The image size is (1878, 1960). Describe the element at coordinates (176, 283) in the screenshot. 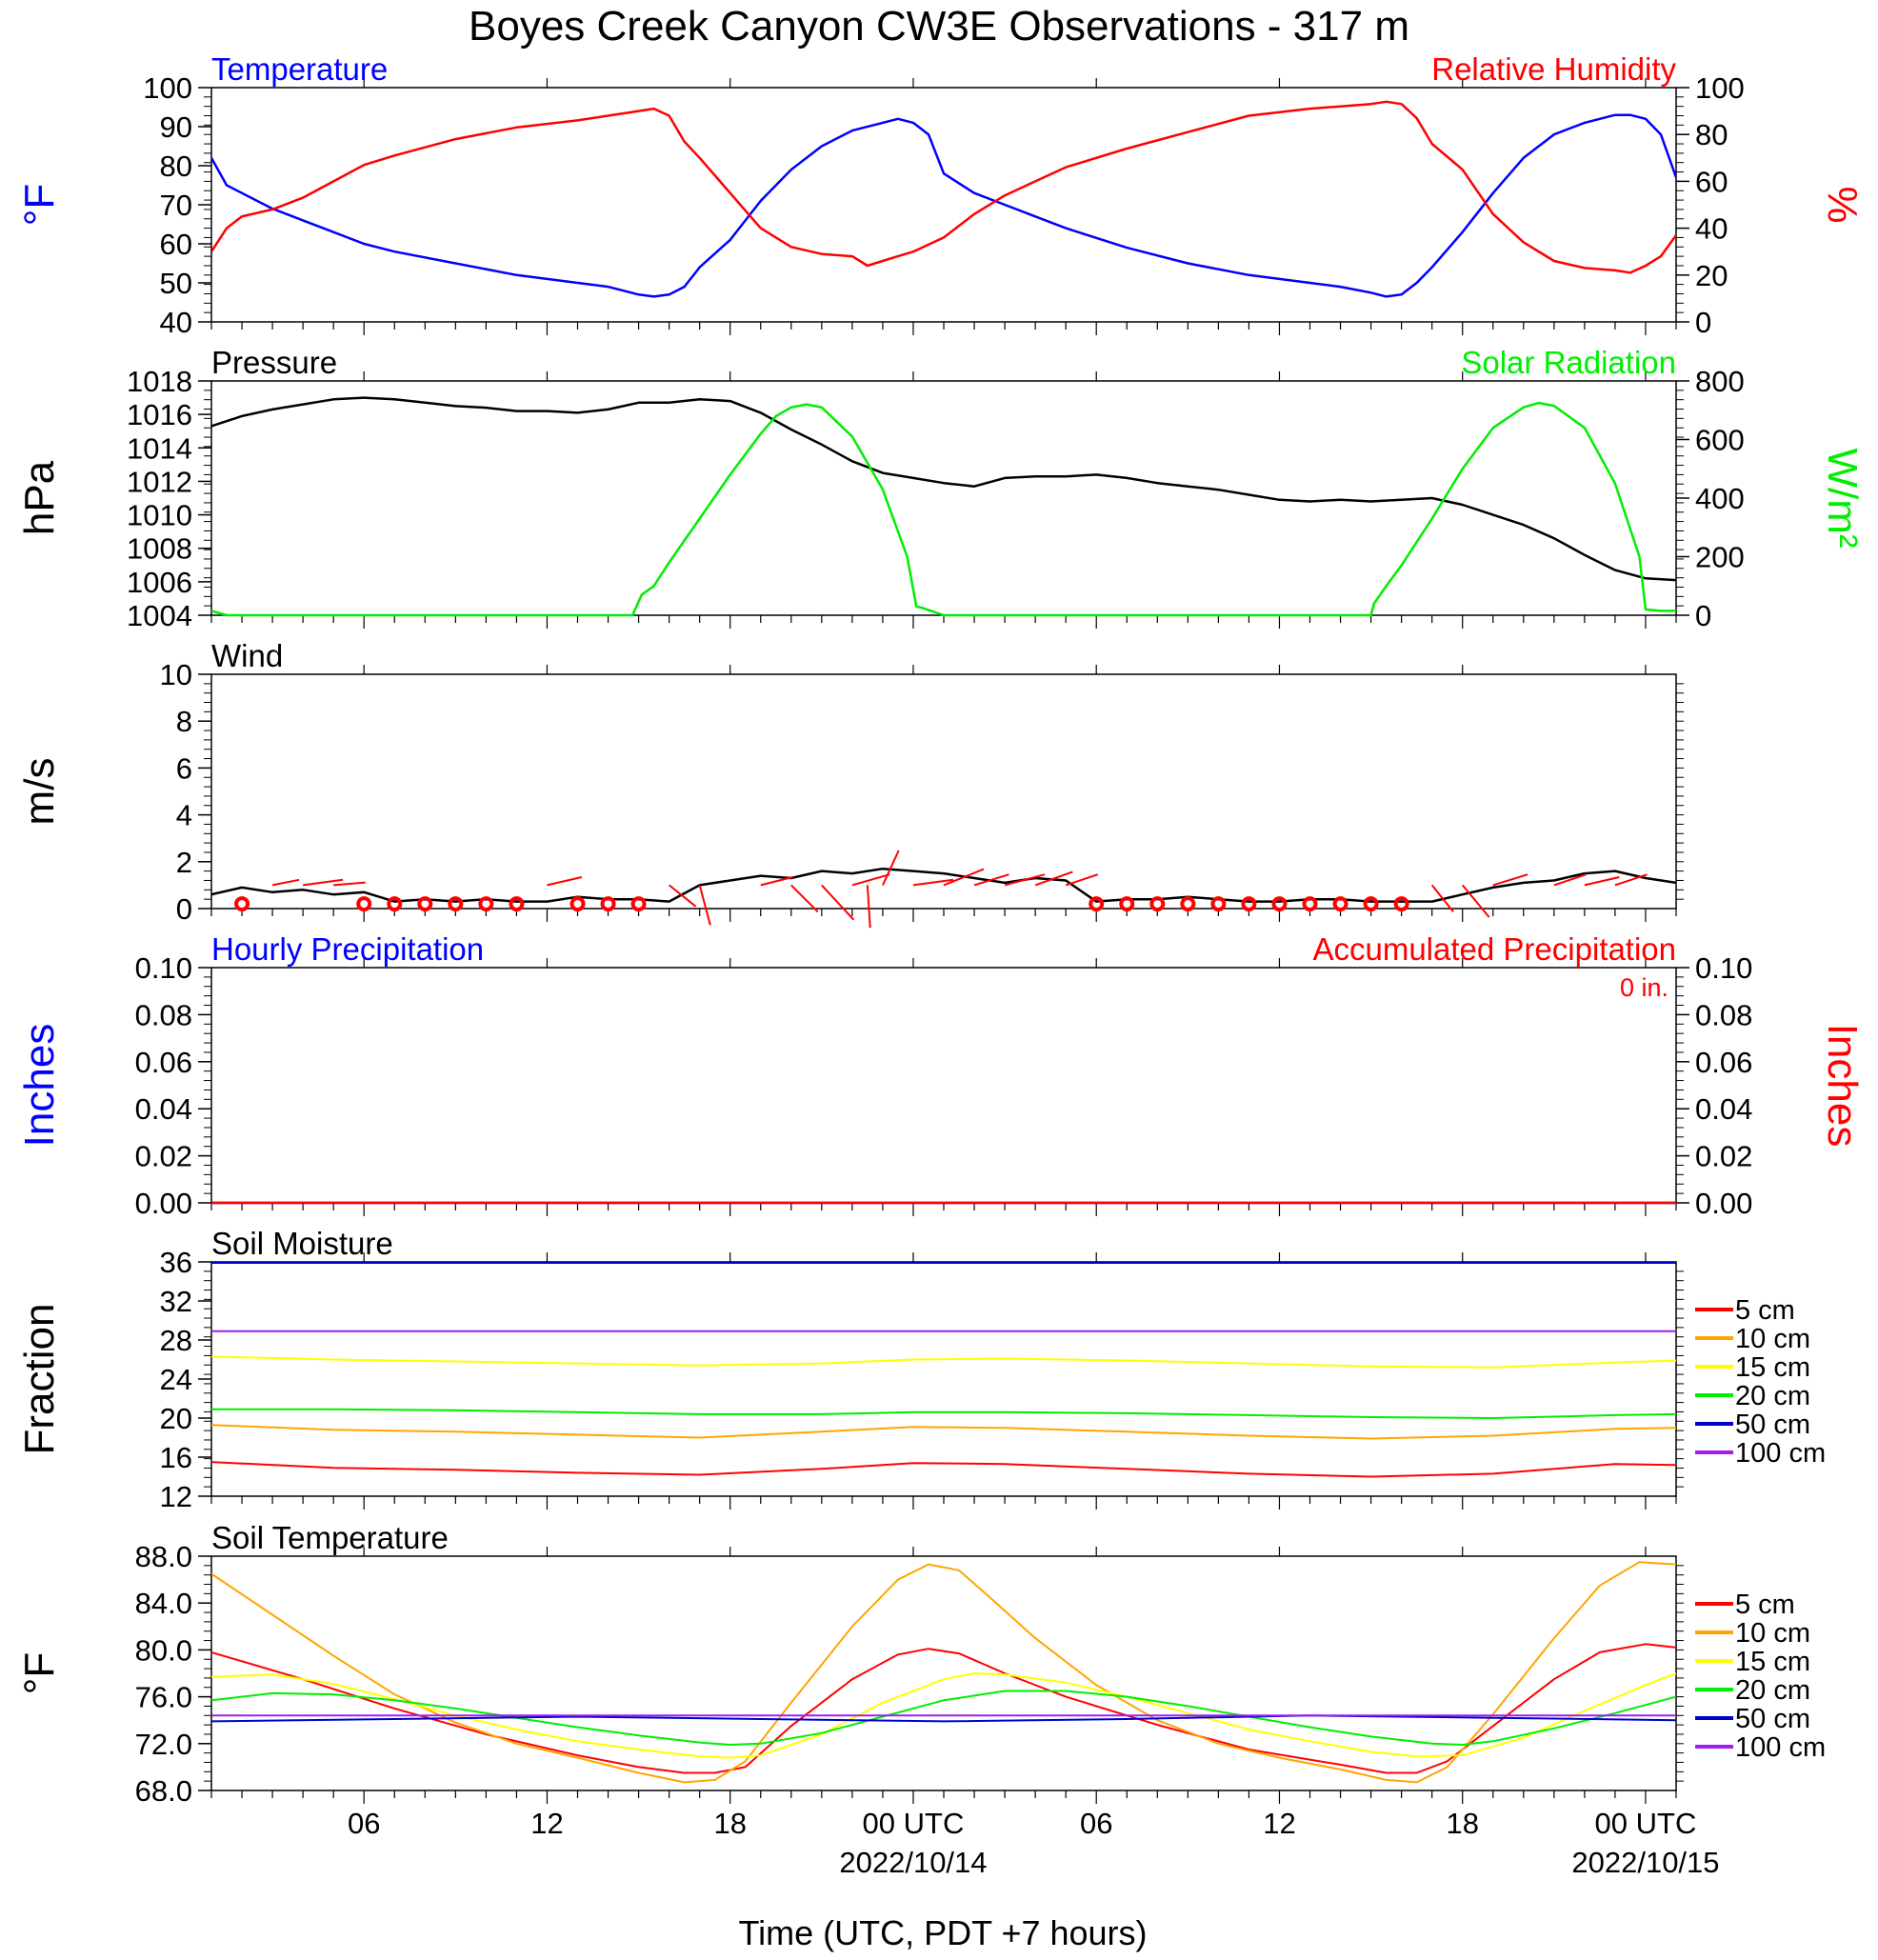

I see `y-left-tick-label: 50` at that location.